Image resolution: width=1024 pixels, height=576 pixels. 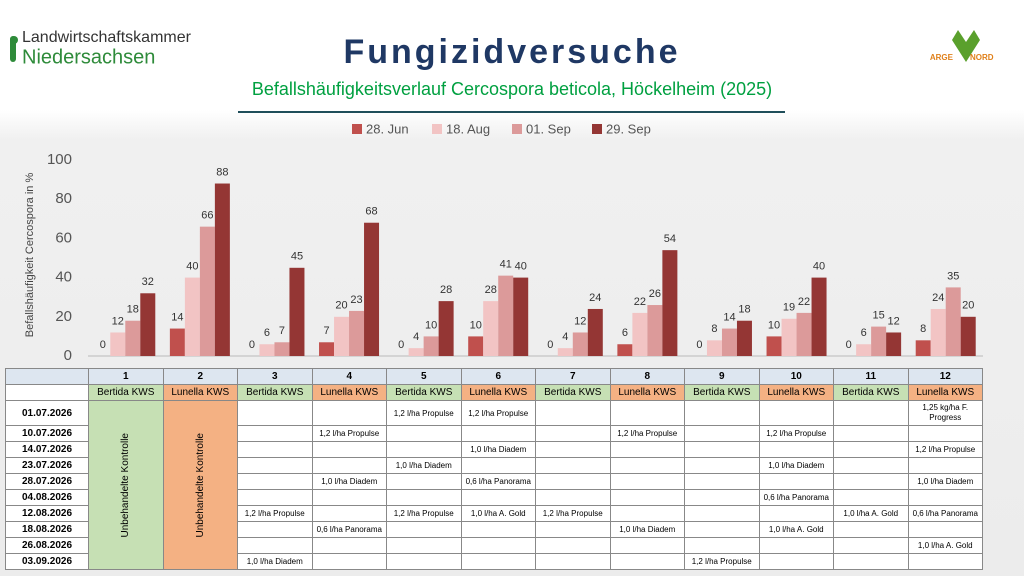 What do you see at coordinates (14, 40) in the screenshot?
I see `logo-icon` at bounding box center [14, 40].